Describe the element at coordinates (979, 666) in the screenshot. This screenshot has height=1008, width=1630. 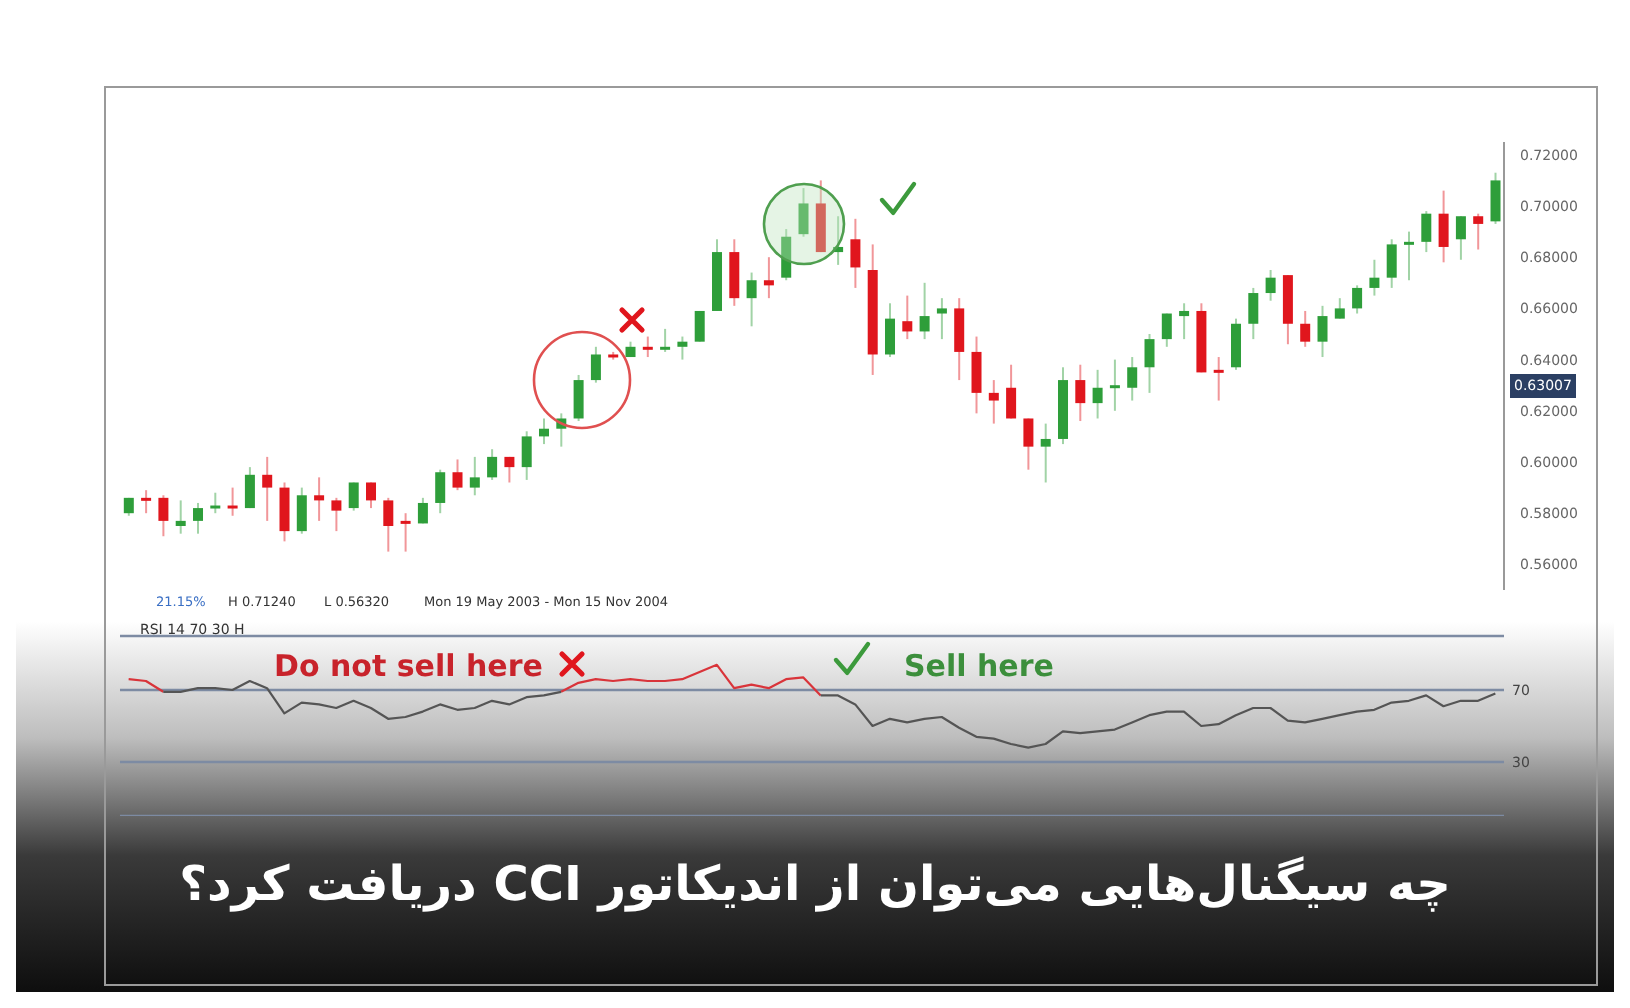
I see `annotation: Sell here` at that location.